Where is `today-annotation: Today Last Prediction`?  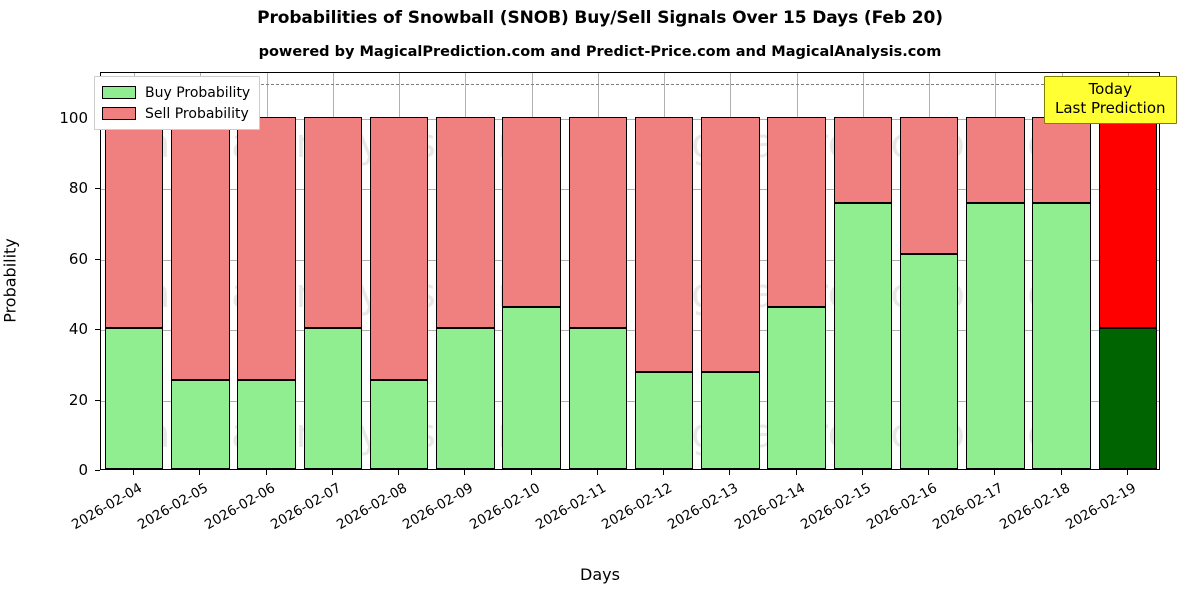 today-annotation: Today Last Prediction is located at coordinates (1110, 100).